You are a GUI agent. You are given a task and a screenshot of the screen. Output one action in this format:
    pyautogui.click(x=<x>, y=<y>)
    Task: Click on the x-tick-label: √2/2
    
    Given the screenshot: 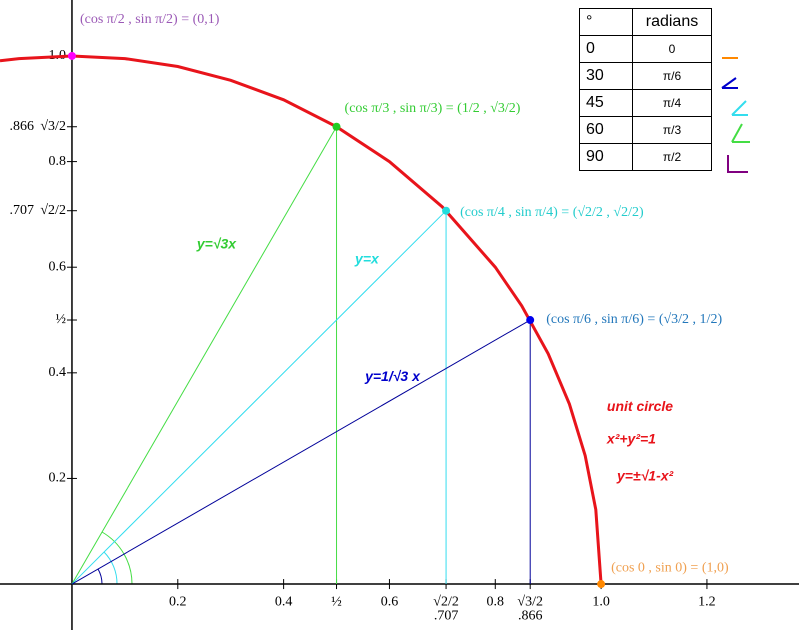 What is the action you would take?
    pyautogui.click(x=446, y=601)
    